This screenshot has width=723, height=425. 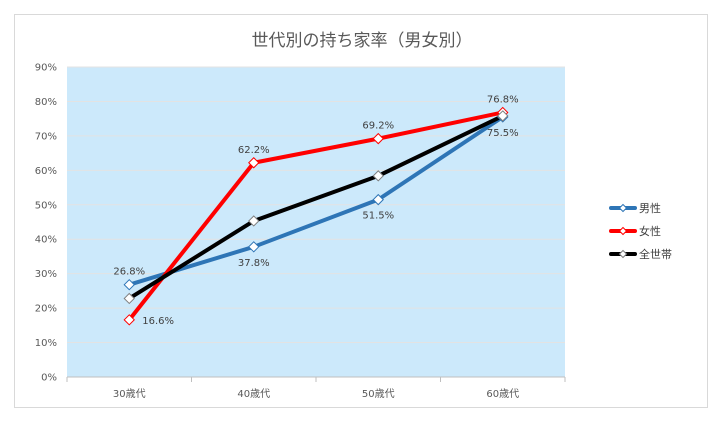 I want to click on y-tick-label: 80%, so click(x=46, y=102).